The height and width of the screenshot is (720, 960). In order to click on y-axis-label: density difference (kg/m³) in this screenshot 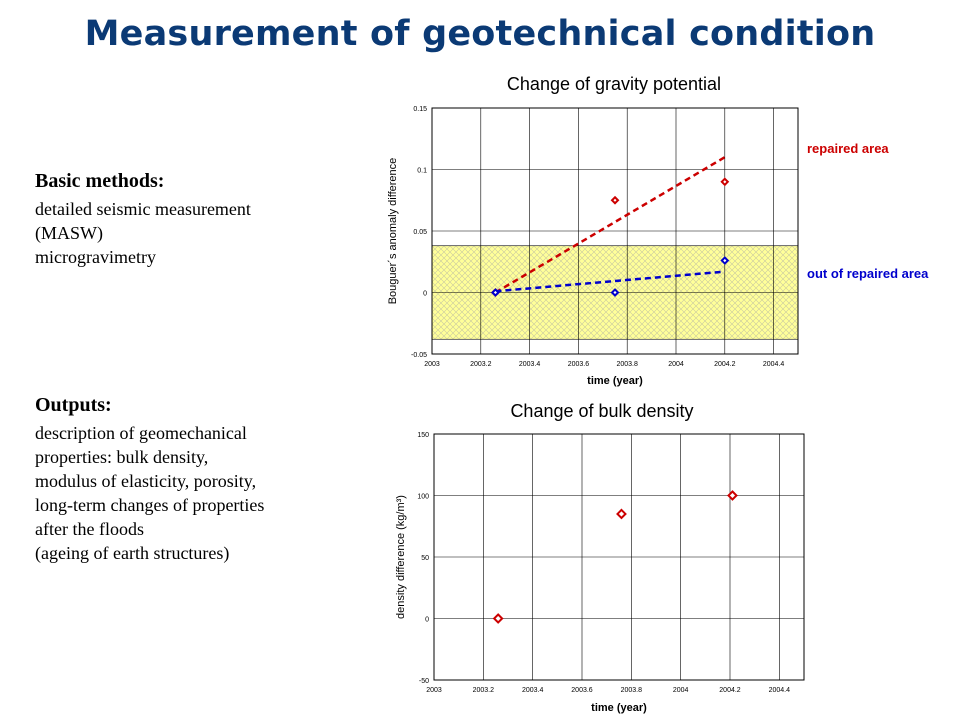, I will do `click(401, 557)`.